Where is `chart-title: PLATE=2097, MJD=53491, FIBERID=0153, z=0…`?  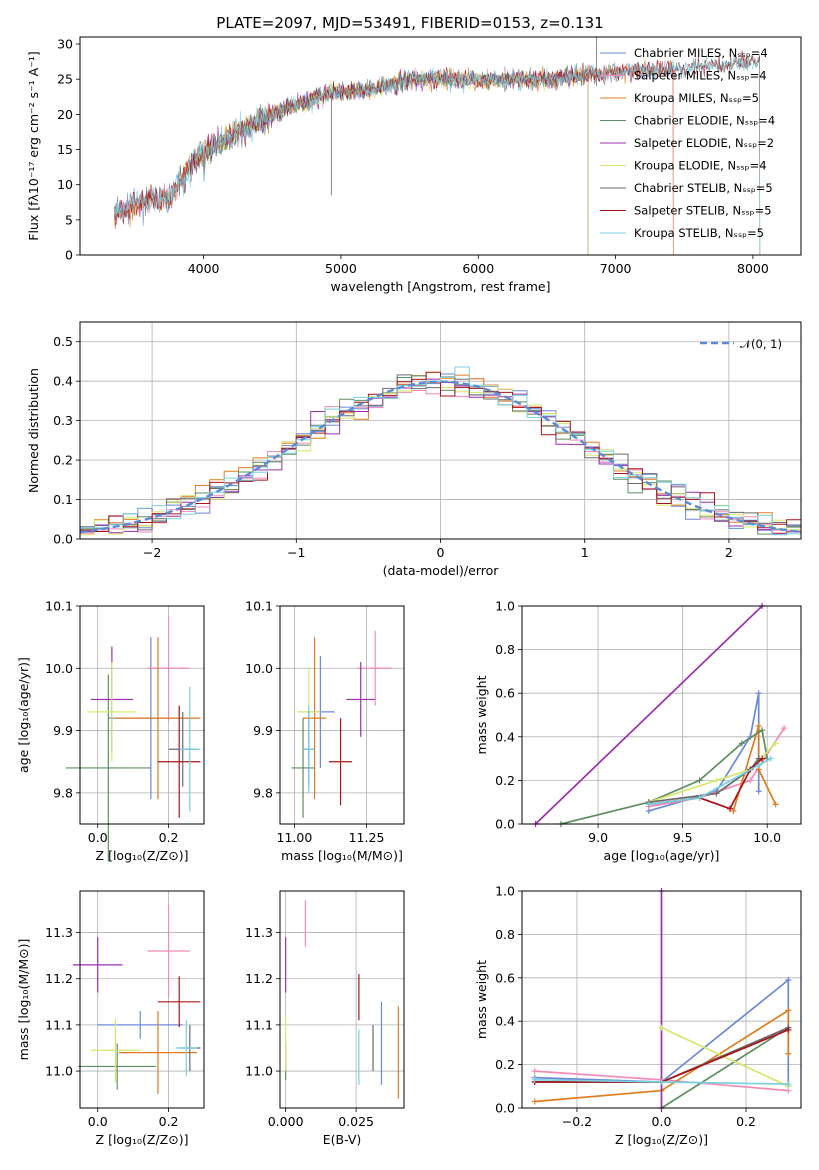 chart-title: PLATE=2097, MJD=53491, FIBERID=0153, z=0… is located at coordinates (409, 23).